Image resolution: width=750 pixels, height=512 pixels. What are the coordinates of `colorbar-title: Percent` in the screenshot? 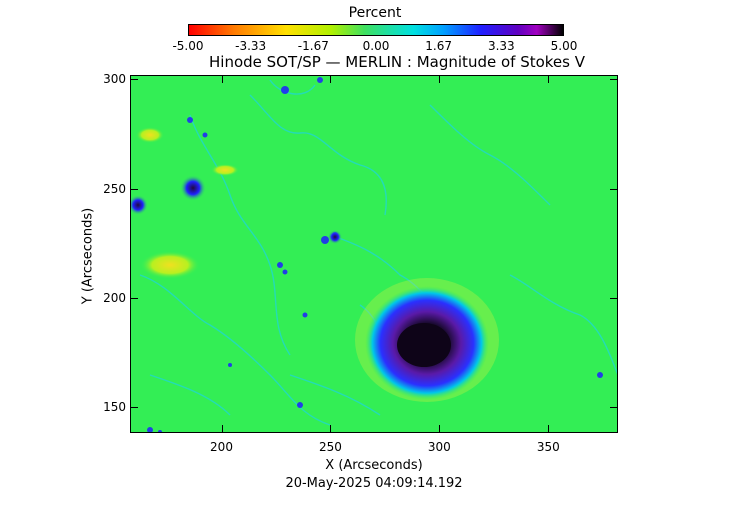 It's located at (375, 13).